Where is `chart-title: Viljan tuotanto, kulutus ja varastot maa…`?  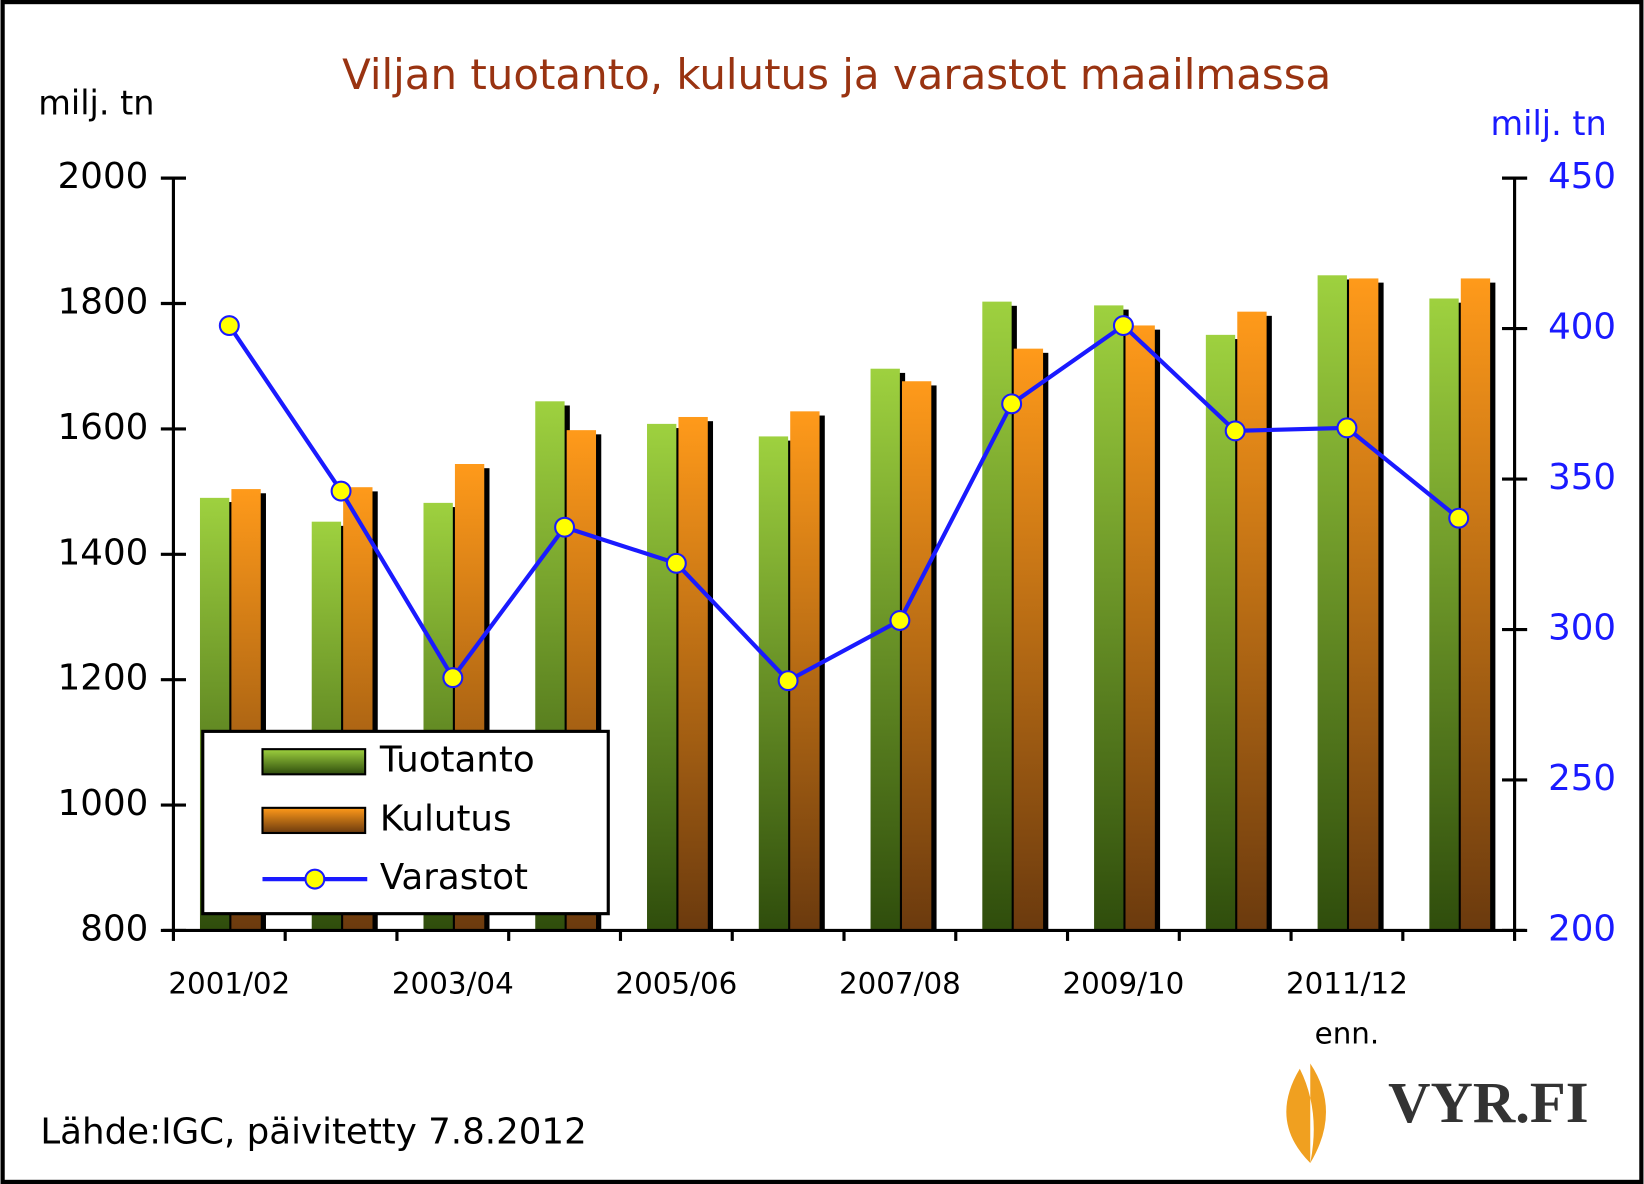
chart-title: Viljan tuotanto, kulutus ja varastot maa… is located at coordinates (836, 74).